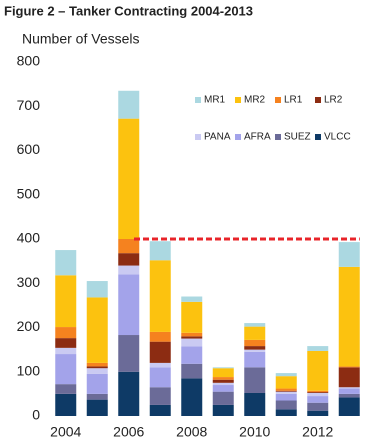 The height and width of the screenshot is (444, 376). I want to click on legend-label: MR1, so click(215, 100).